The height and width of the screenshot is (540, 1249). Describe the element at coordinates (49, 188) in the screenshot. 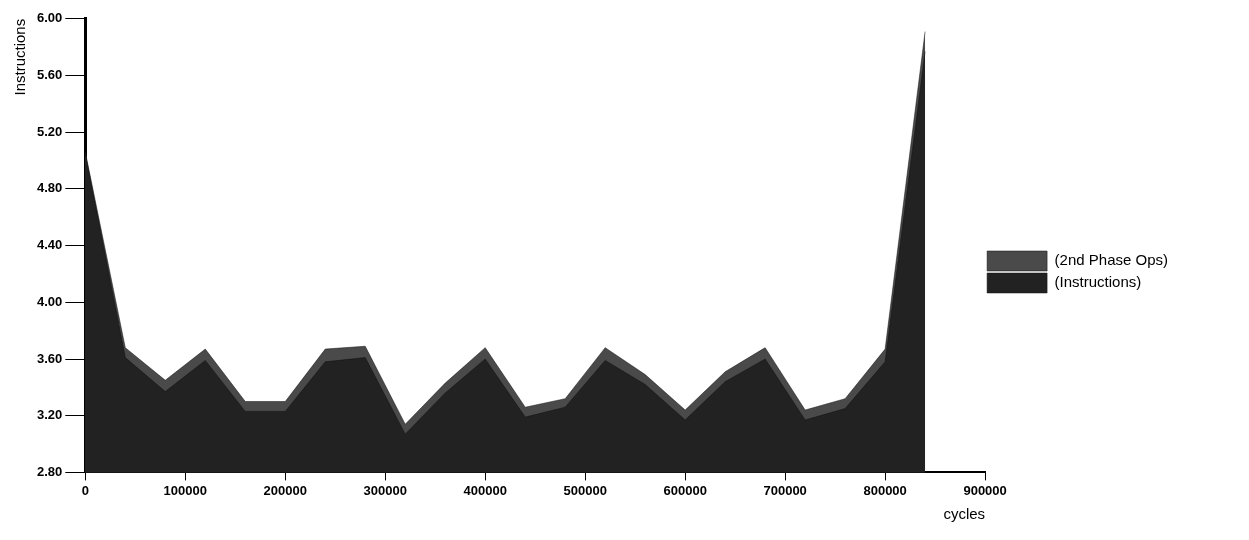

I see `y-tick-label: 4.80` at that location.